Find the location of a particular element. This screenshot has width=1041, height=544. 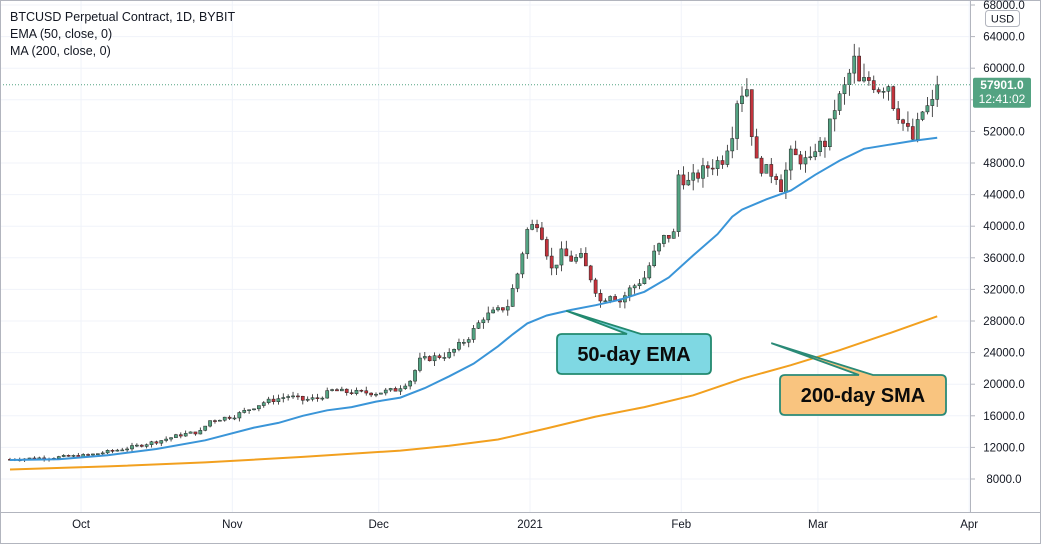

x-tick-label: Oct is located at coordinates (81, 525).